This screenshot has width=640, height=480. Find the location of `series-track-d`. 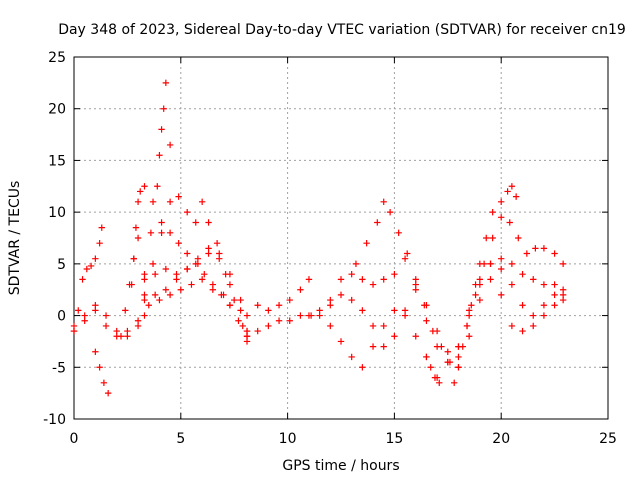

series-track-d is located at coordinates (102, 372).